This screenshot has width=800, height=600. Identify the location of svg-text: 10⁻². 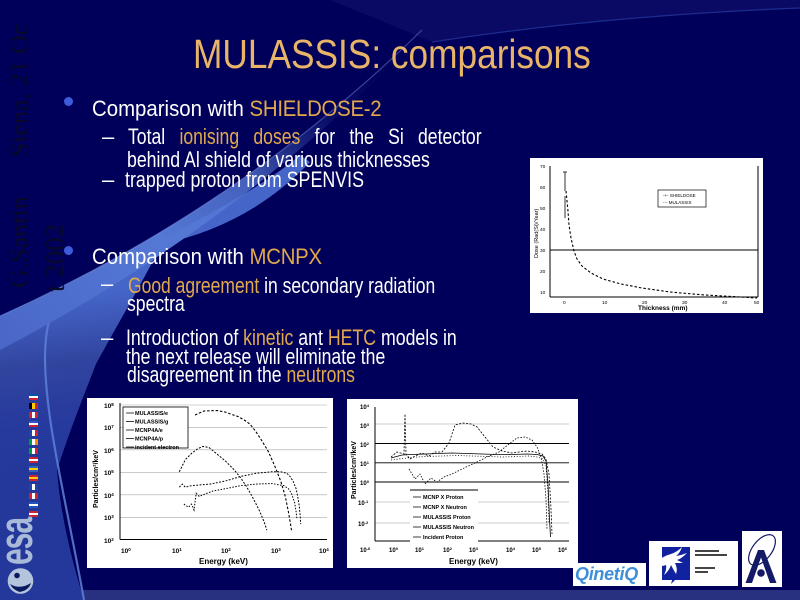
(363, 524).